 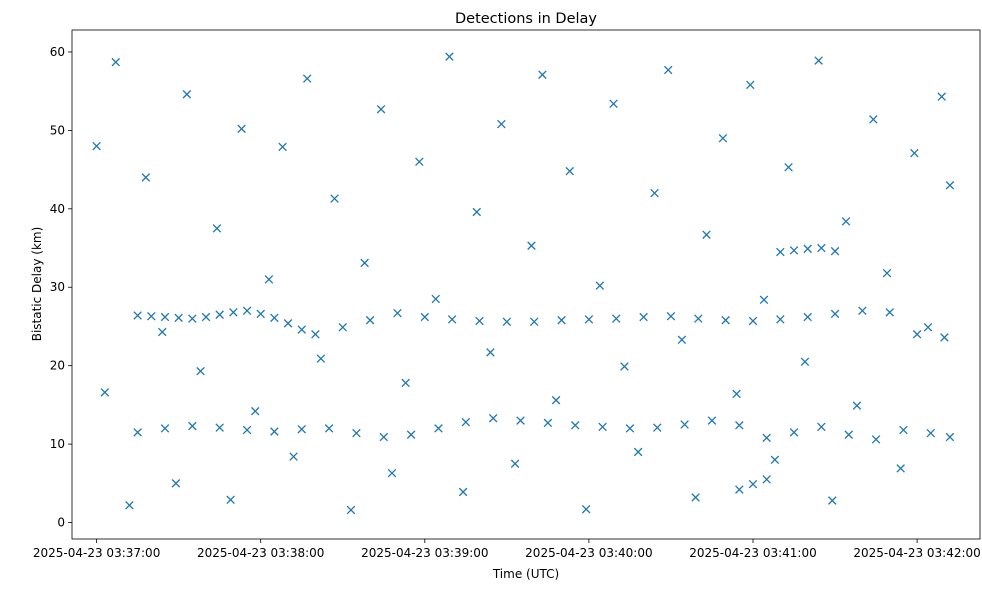 I want to click on x-tick-label: 2025-04-23 03:42:00, so click(x=916, y=553).